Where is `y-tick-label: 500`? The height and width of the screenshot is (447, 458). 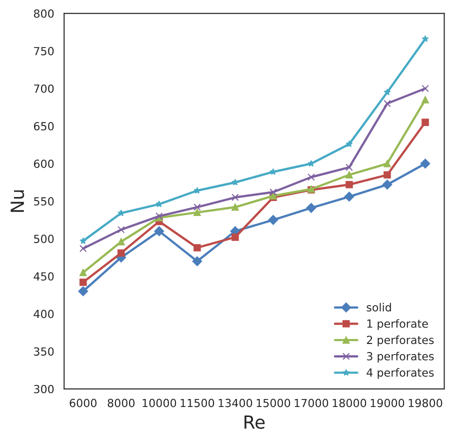 y-tick-label: 500 is located at coordinates (44, 239).